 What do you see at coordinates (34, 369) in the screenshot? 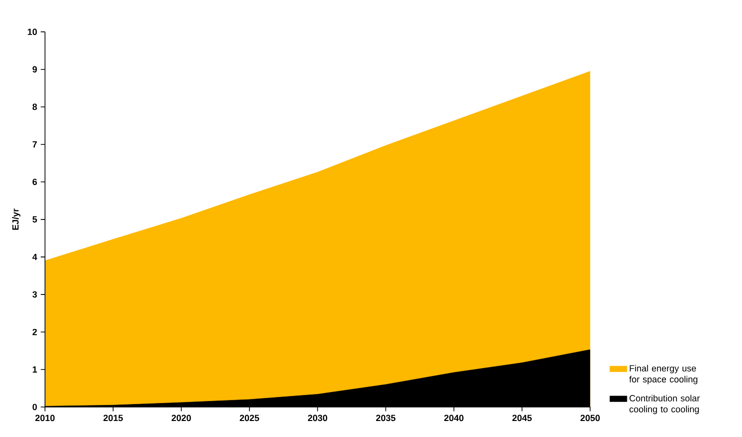
I see `y-tick-label: 1` at bounding box center [34, 369].